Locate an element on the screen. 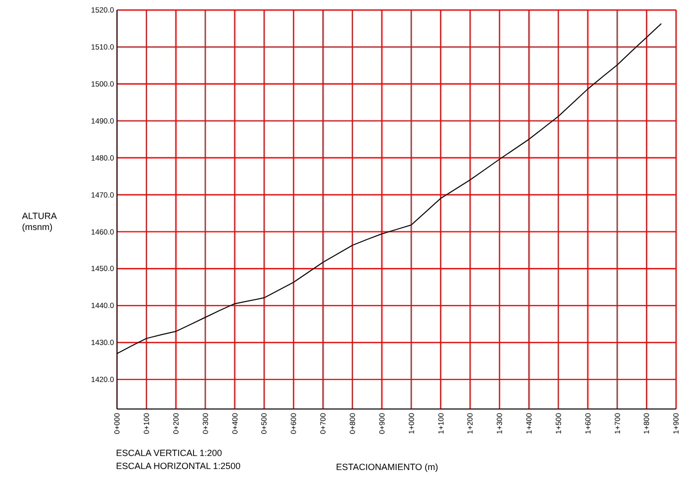 This screenshot has width=684, height=481. x-axis-title: ESTACIONAMIENTO (m) is located at coordinates (387, 467).